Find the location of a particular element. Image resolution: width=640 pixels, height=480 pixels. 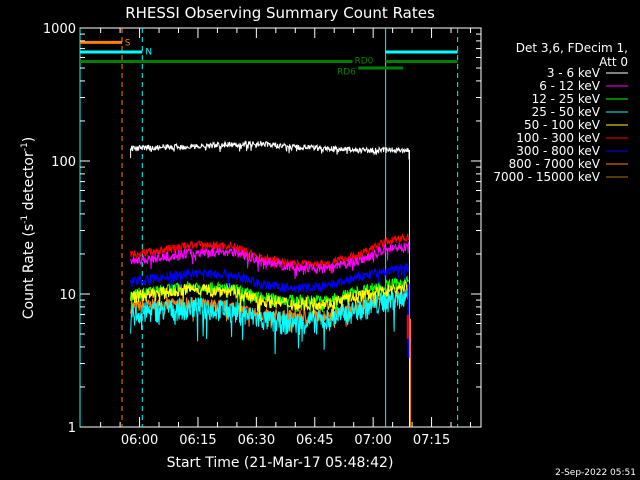

legend-label-6-12-kev: 6 - 12 keV is located at coordinates (570, 86).